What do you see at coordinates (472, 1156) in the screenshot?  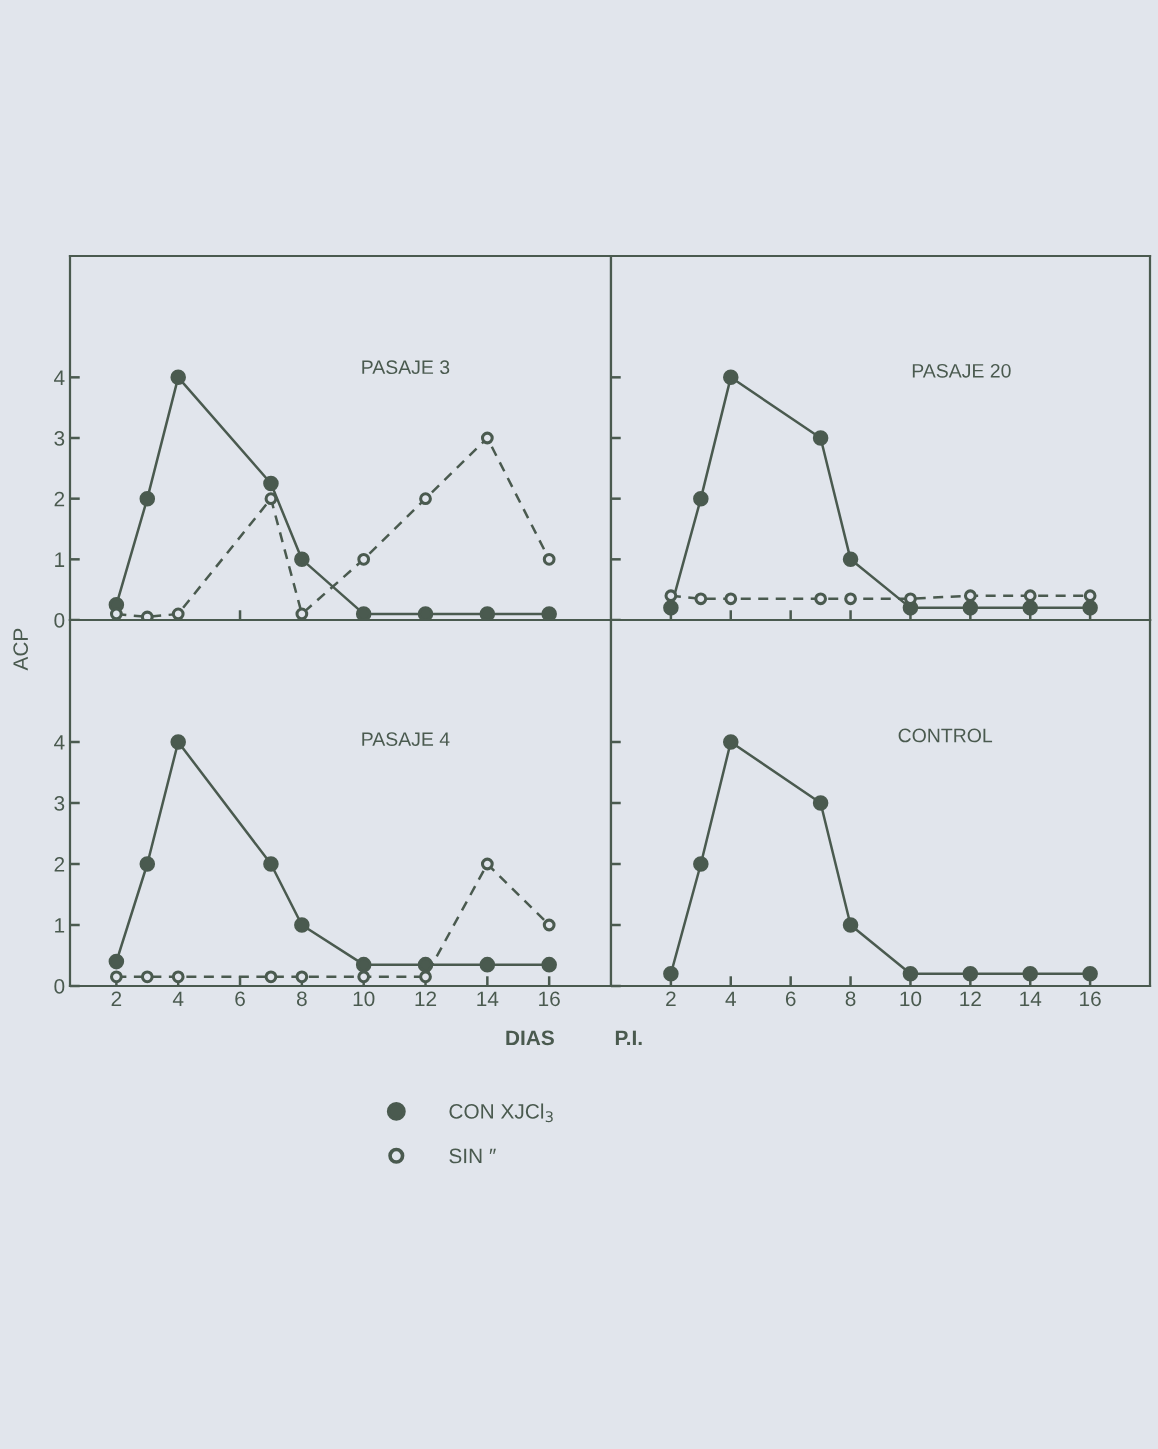 I see `legend-label: SIN ″` at bounding box center [472, 1156].